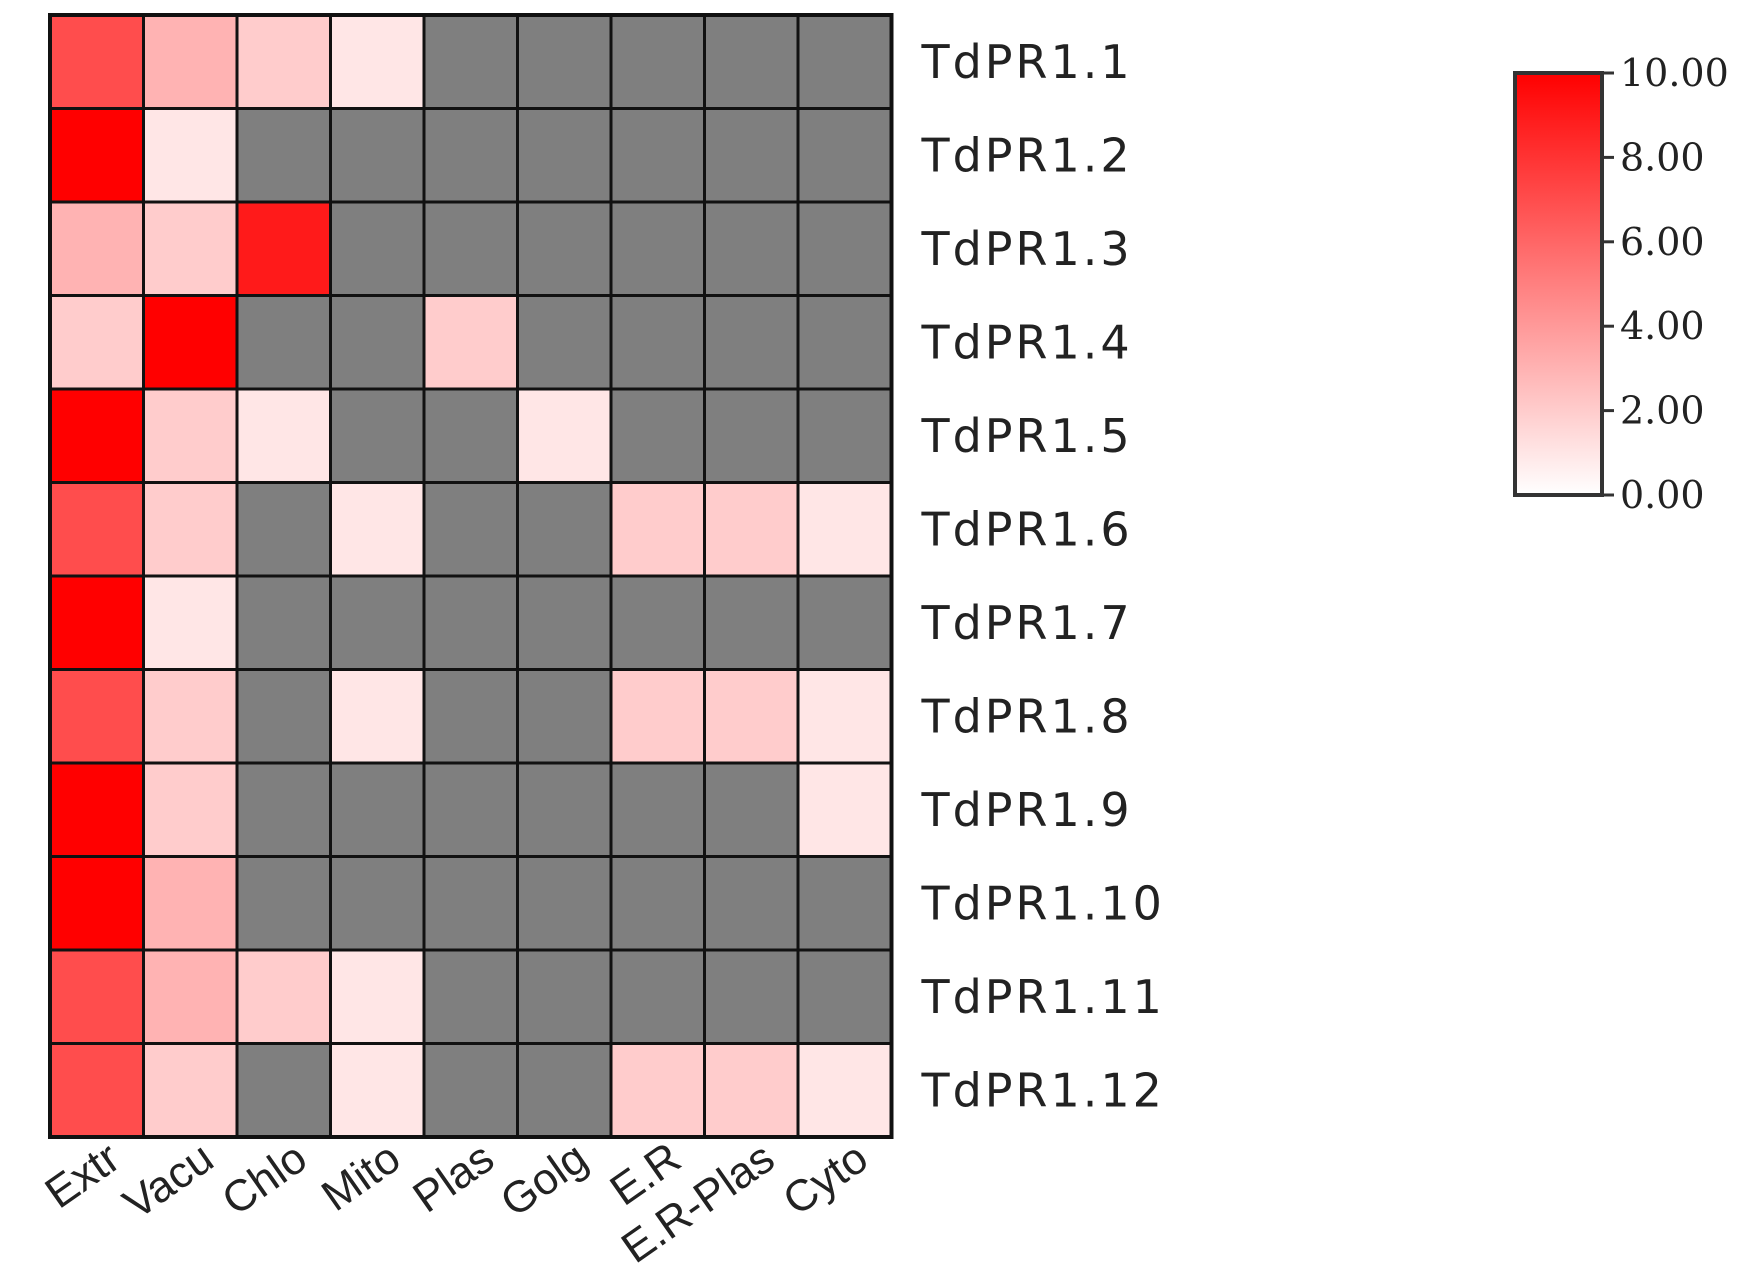 The image size is (1741, 1288). Describe the element at coordinates (1043, 997) in the screenshot. I see `row-label: TdPR1.11` at that location.